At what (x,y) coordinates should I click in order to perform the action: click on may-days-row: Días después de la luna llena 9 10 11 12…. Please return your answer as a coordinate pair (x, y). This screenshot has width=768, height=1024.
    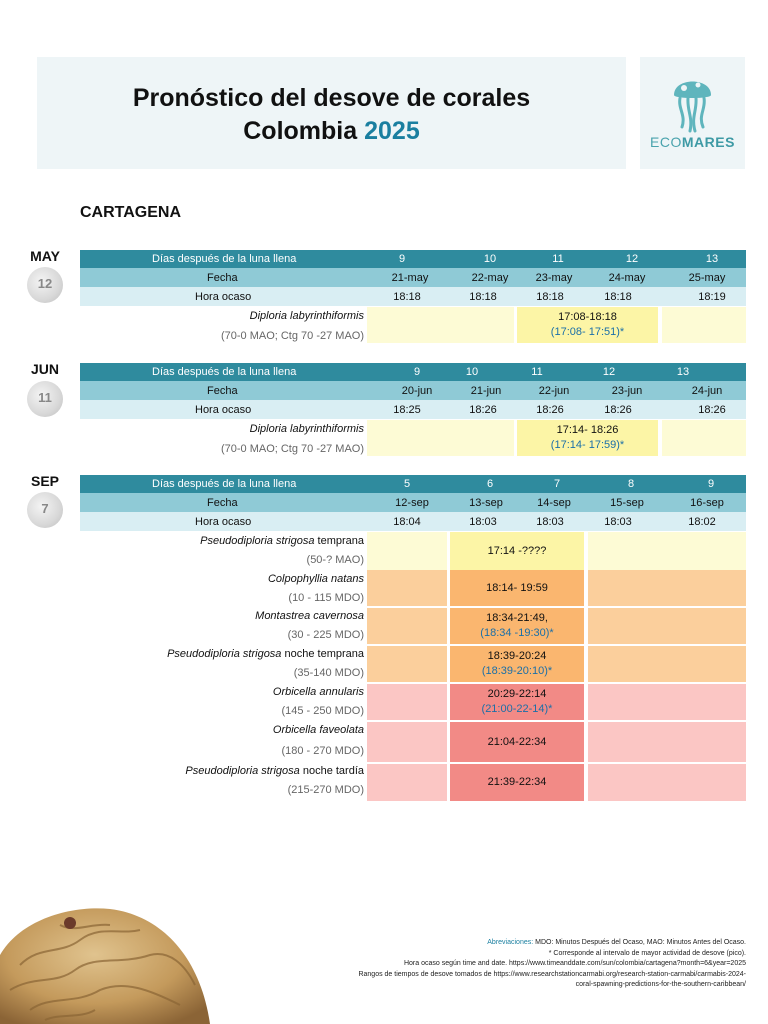
    Looking at the image, I should click on (413, 259).